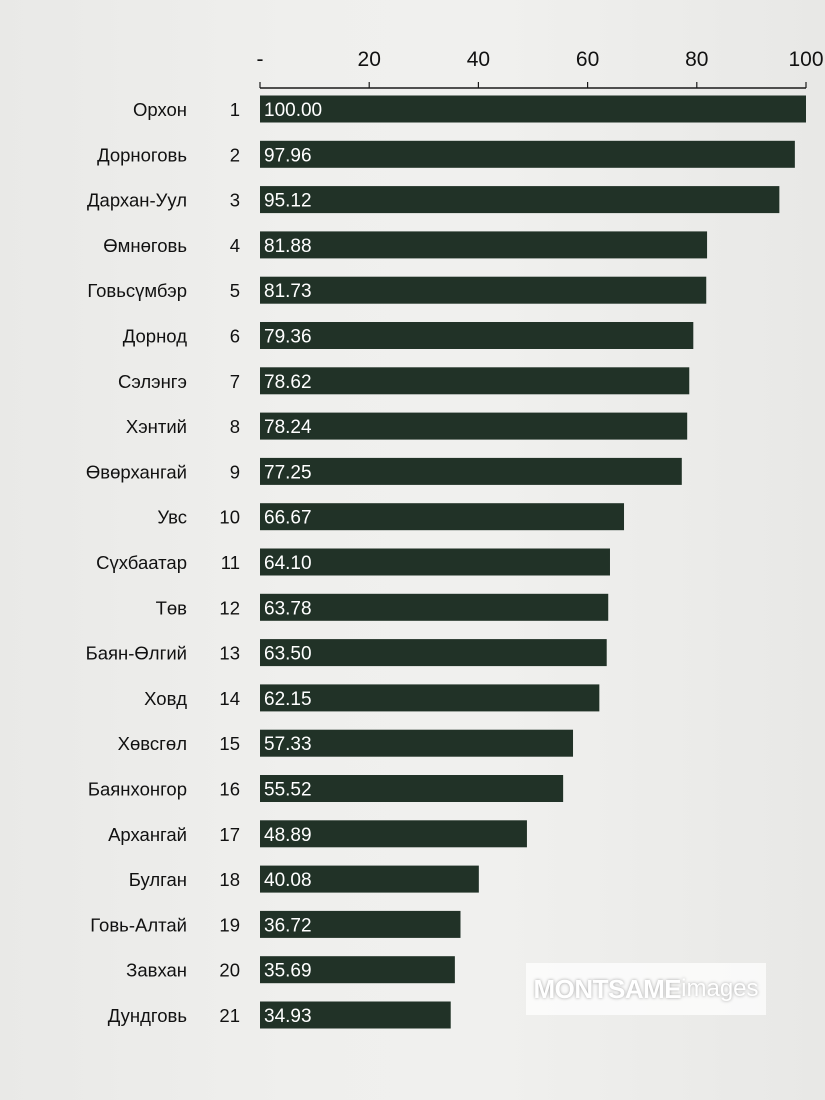  What do you see at coordinates (288, 427) in the screenshot?
I see `bar-value-label: 78.24` at bounding box center [288, 427].